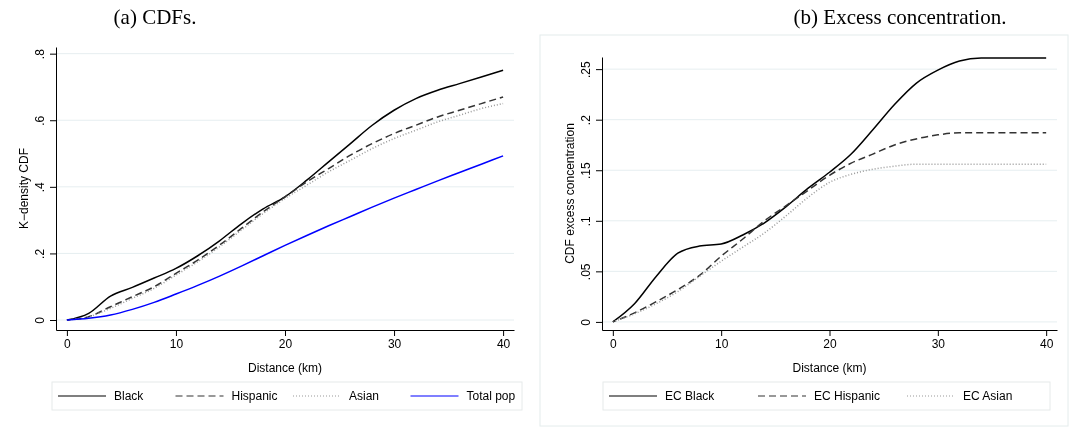  Describe the element at coordinates (988, 396) in the screenshot. I see `legend-label: EC Asian` at that location.